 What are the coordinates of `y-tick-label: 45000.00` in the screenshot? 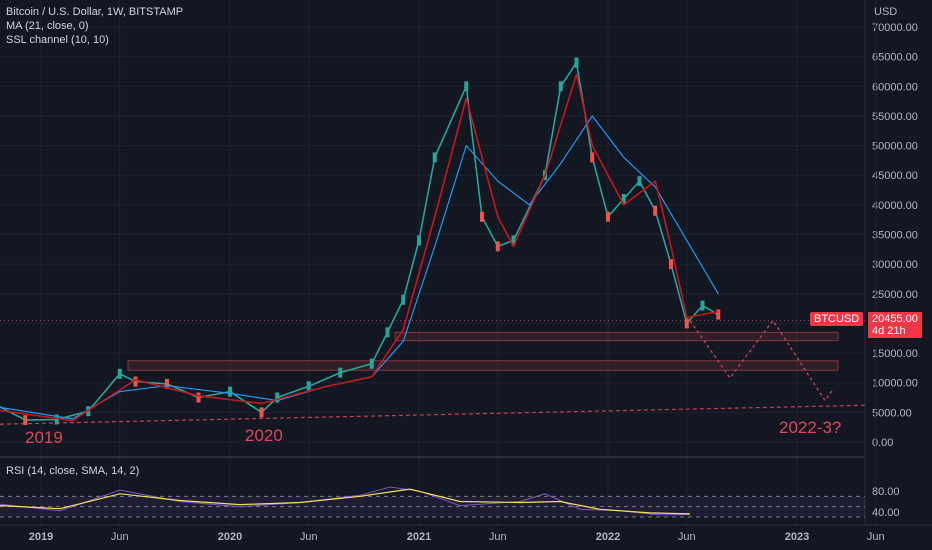 It's located at (895, 176).